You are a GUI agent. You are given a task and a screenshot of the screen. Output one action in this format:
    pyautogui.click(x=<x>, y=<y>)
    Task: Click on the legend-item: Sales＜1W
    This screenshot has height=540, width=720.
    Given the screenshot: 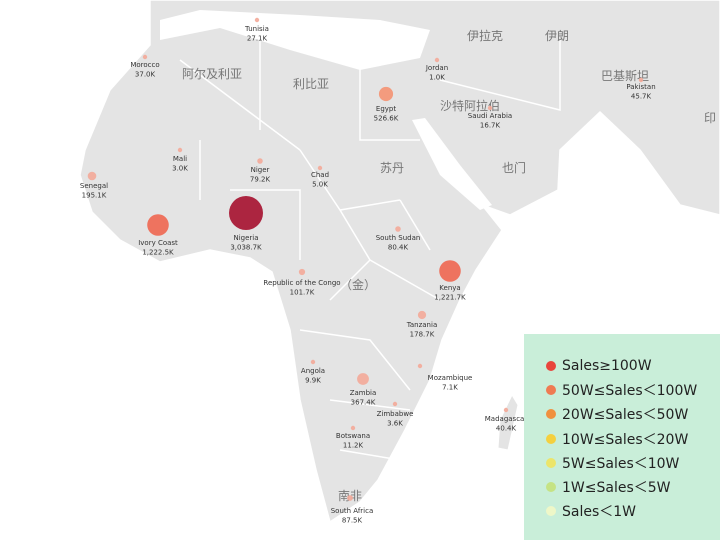 What is the action you would take?
    pyautogui.click(x=633, y=511)
    